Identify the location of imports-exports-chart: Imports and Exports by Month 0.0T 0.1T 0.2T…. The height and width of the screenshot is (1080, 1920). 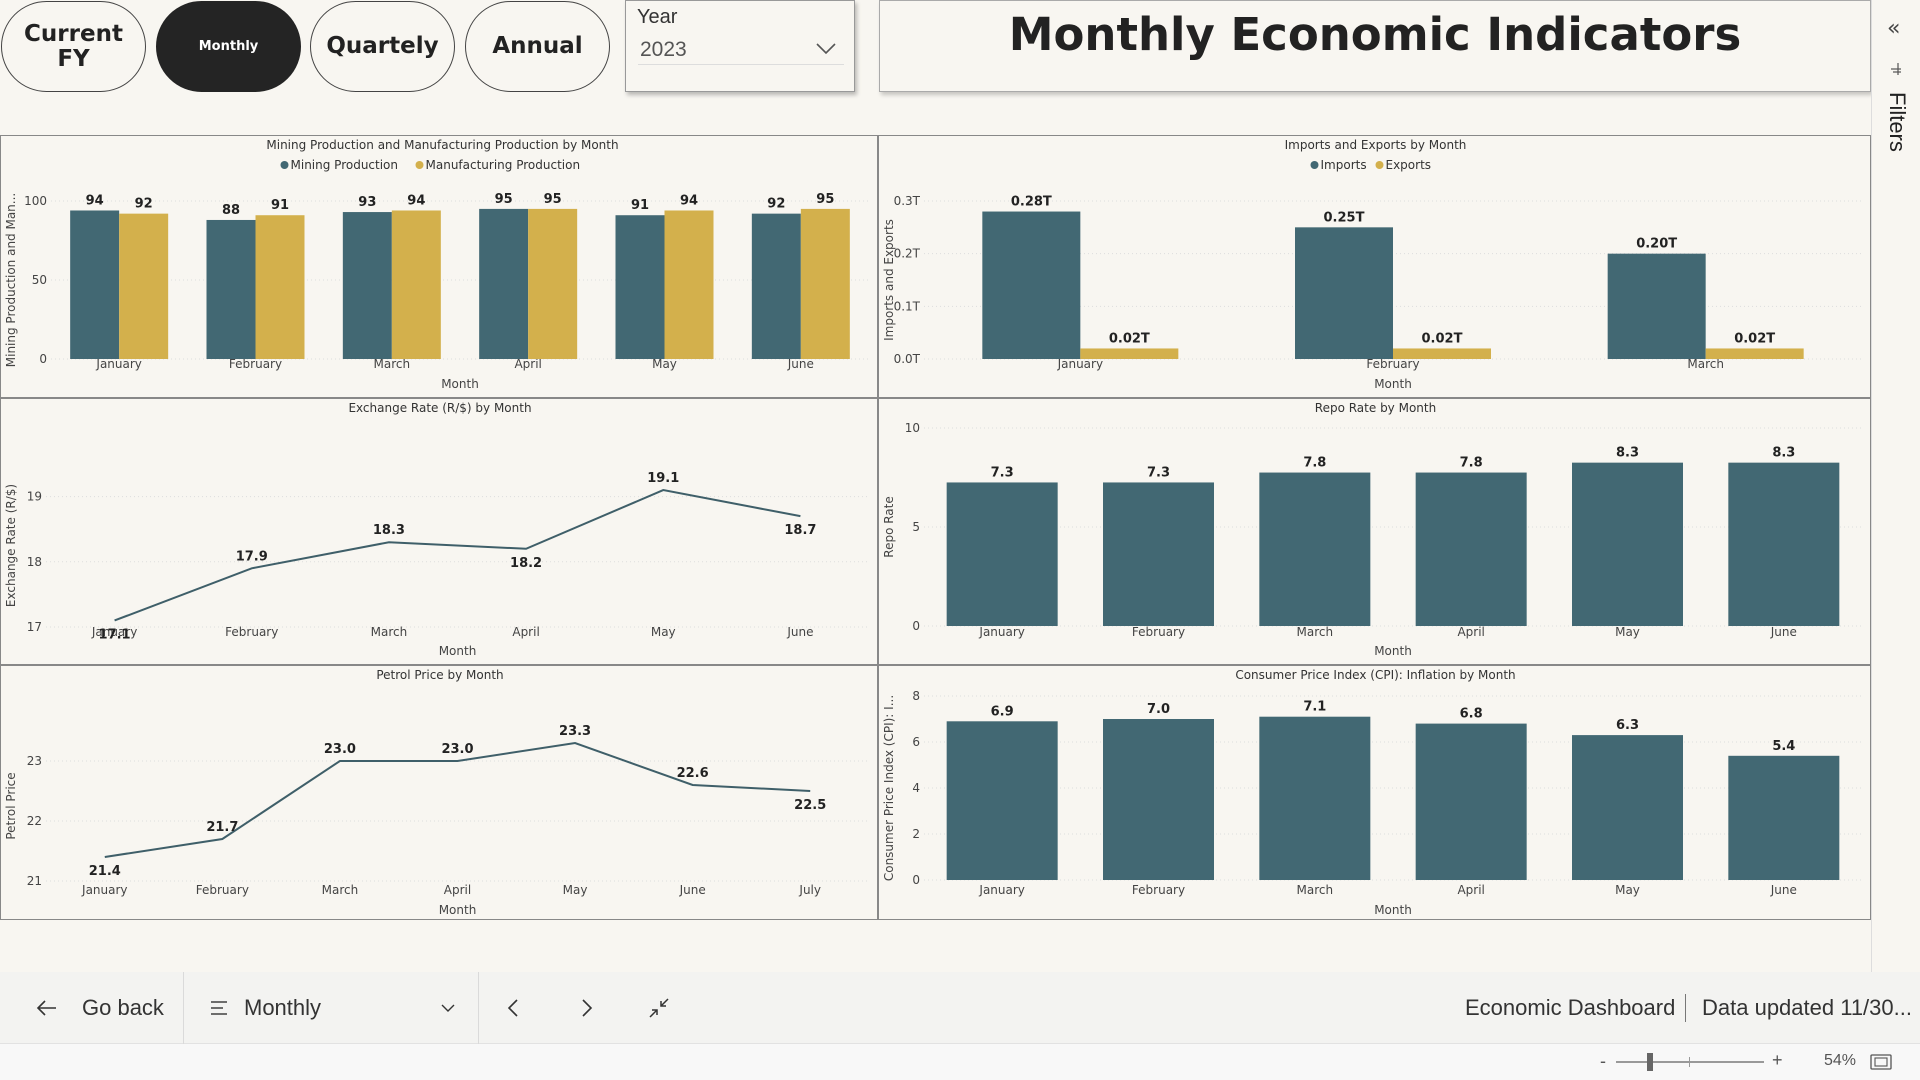
(1374, 266).